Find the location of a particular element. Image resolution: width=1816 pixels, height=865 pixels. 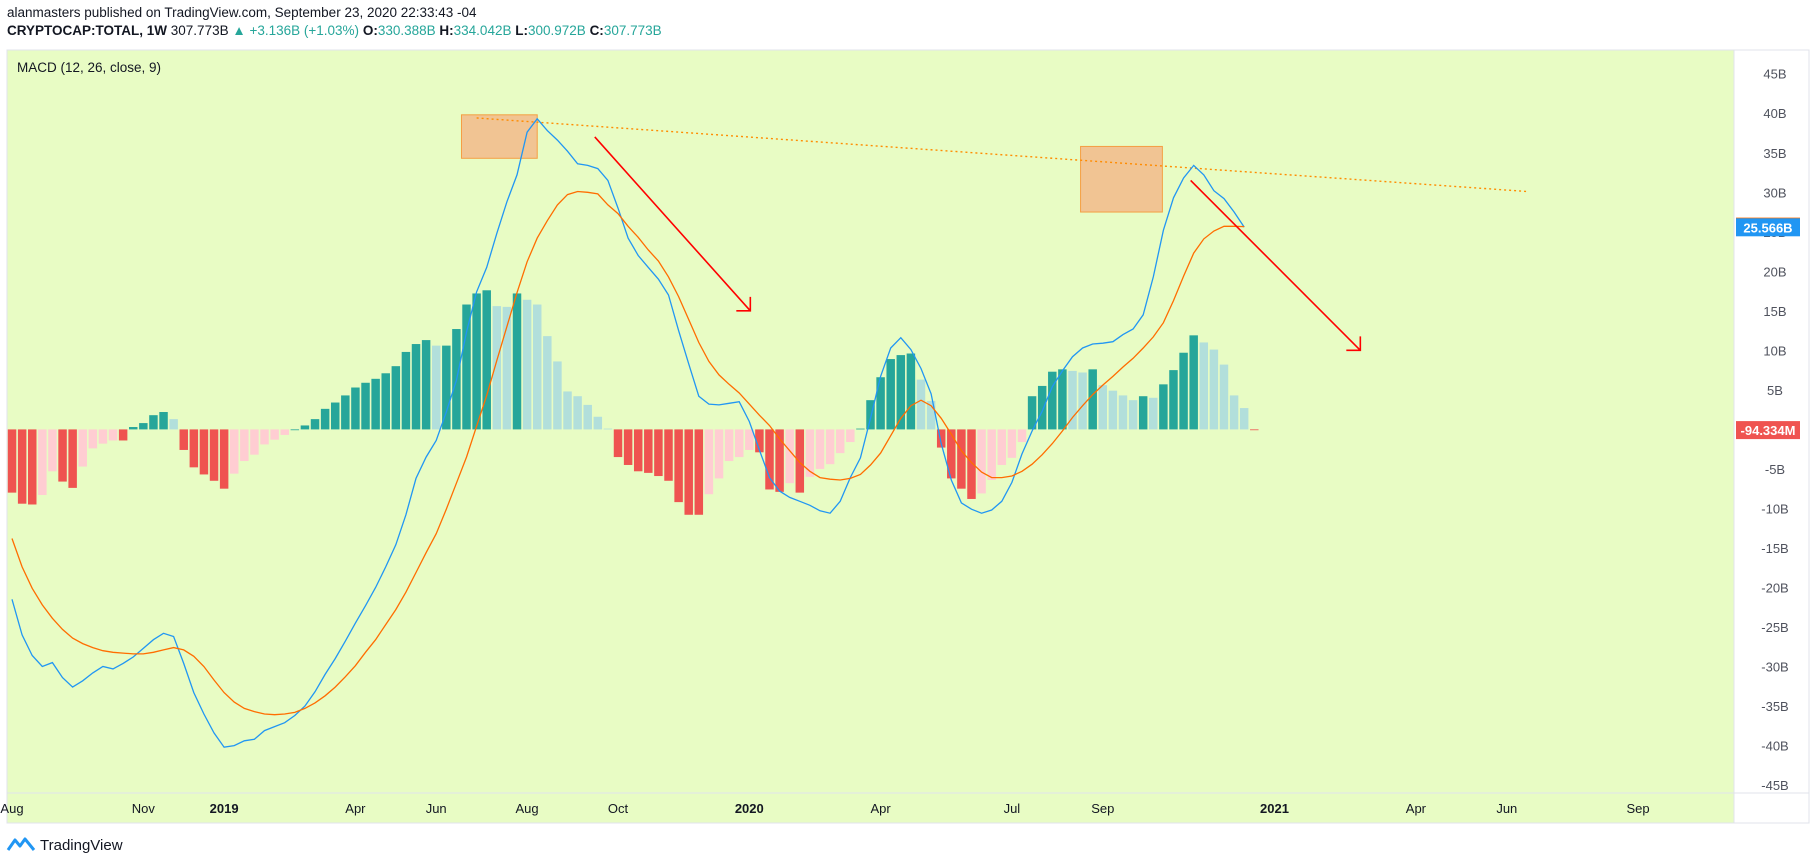

close-value: 307.773B is located at coordinates (632, 30).